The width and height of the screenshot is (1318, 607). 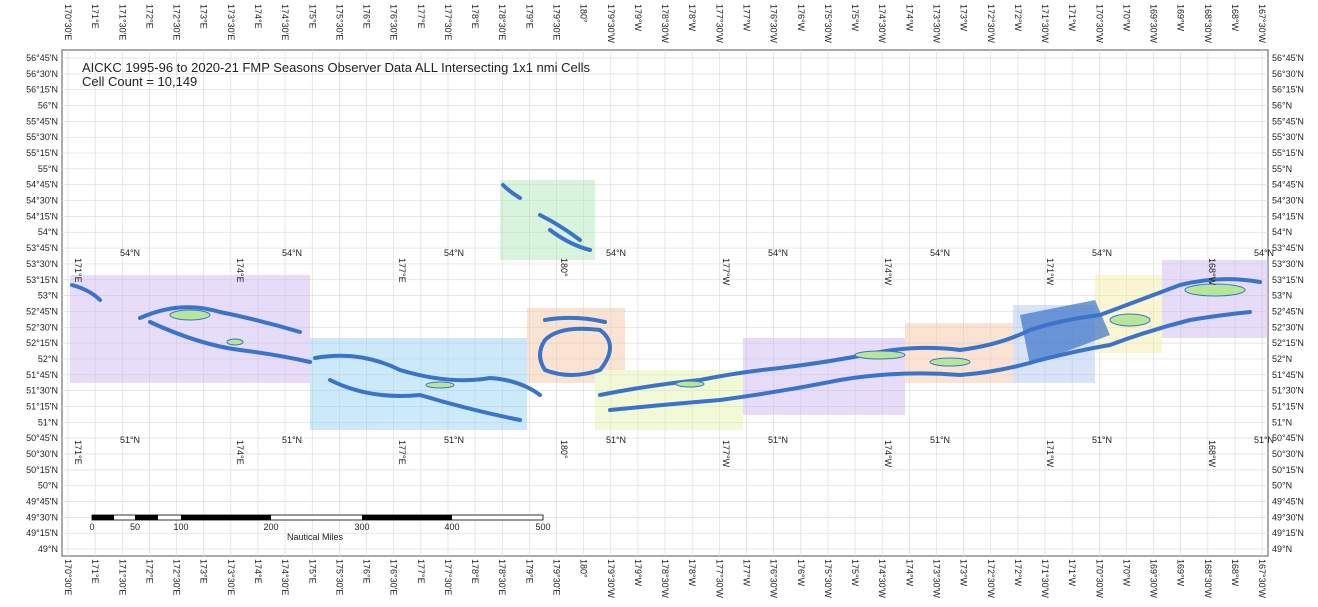 I want to click on longitude-label: 167°30'W, so click(x=1262, y=23).